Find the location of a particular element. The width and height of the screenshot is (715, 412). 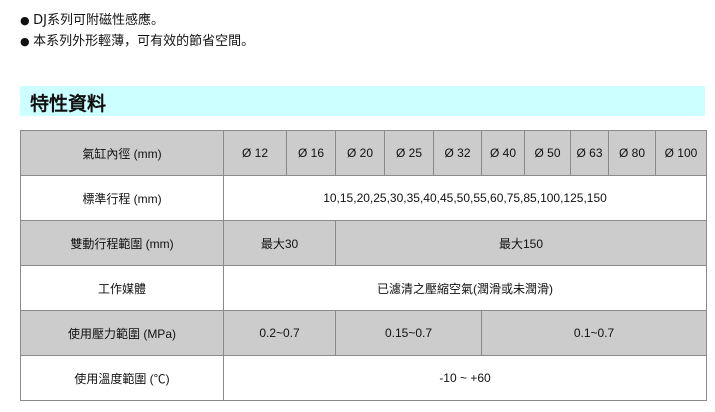

bore-cell: Ø 80 is located at coordinates (632, 153).